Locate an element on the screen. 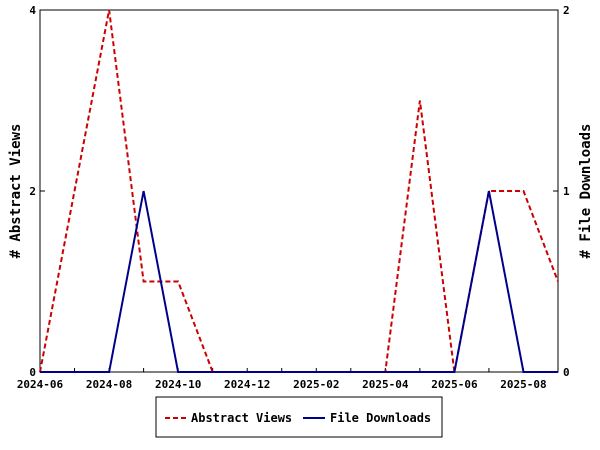 The height and width of the screenshot is (450, 600). legend-box is located at coordinates (299, 417).